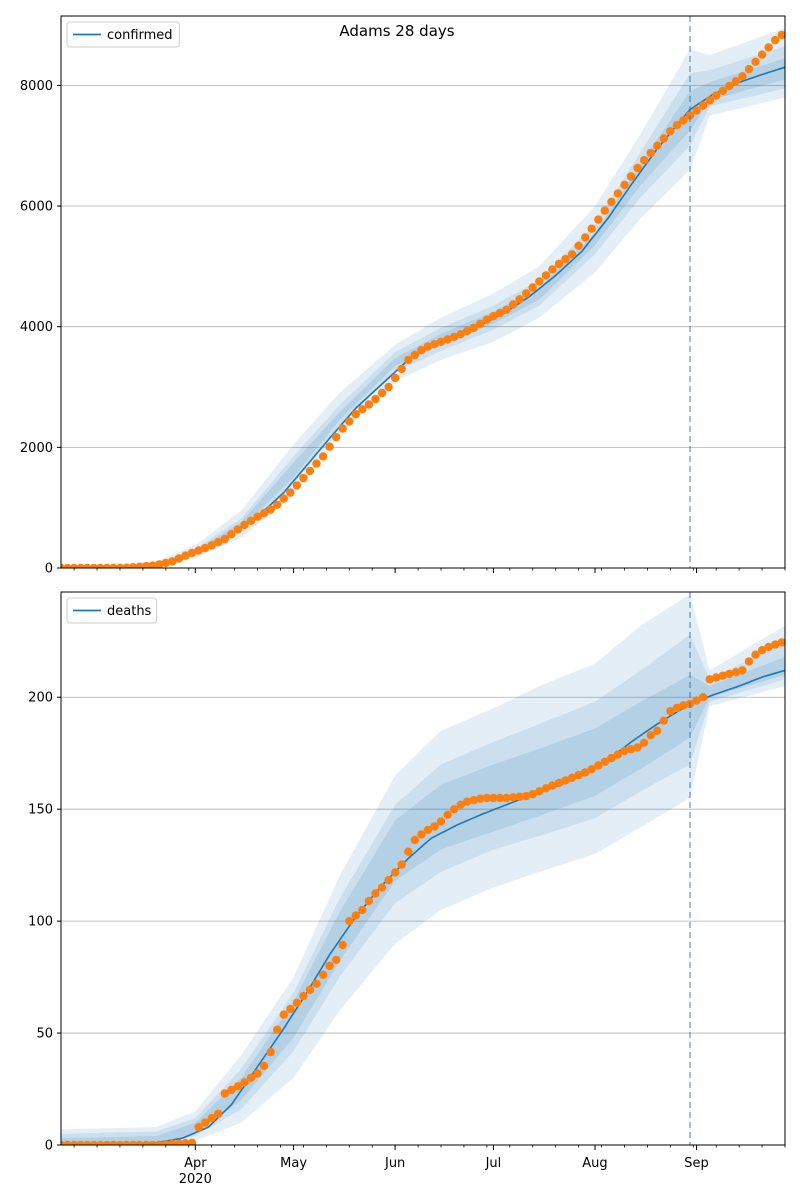  Describe the element at coordinates (40, 810) in the screenshot. I see `y-tick-label: 150` at that location.